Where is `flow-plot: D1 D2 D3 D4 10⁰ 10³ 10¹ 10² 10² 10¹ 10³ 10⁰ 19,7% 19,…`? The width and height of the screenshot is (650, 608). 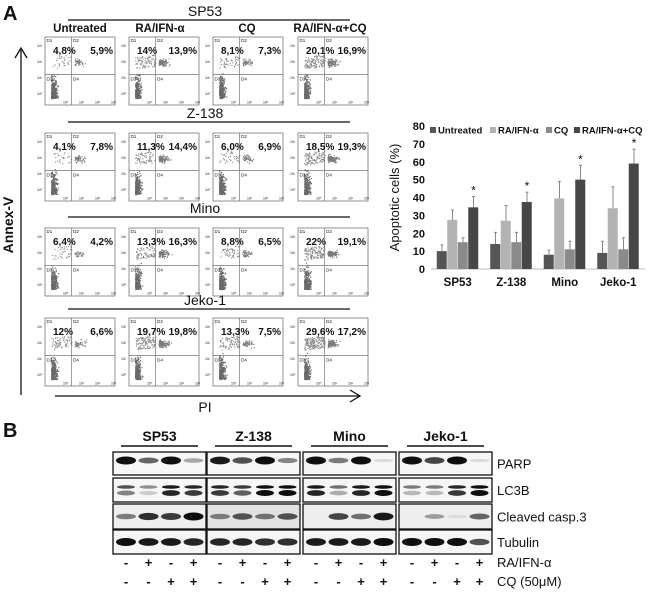 flow-plot: D1 D2 D3 D4 10⁰ 10³ 10¹ 10² 10² 10¹ 10³ 10⁰ 19,7% 19,… is located at coordinates (161, 352).